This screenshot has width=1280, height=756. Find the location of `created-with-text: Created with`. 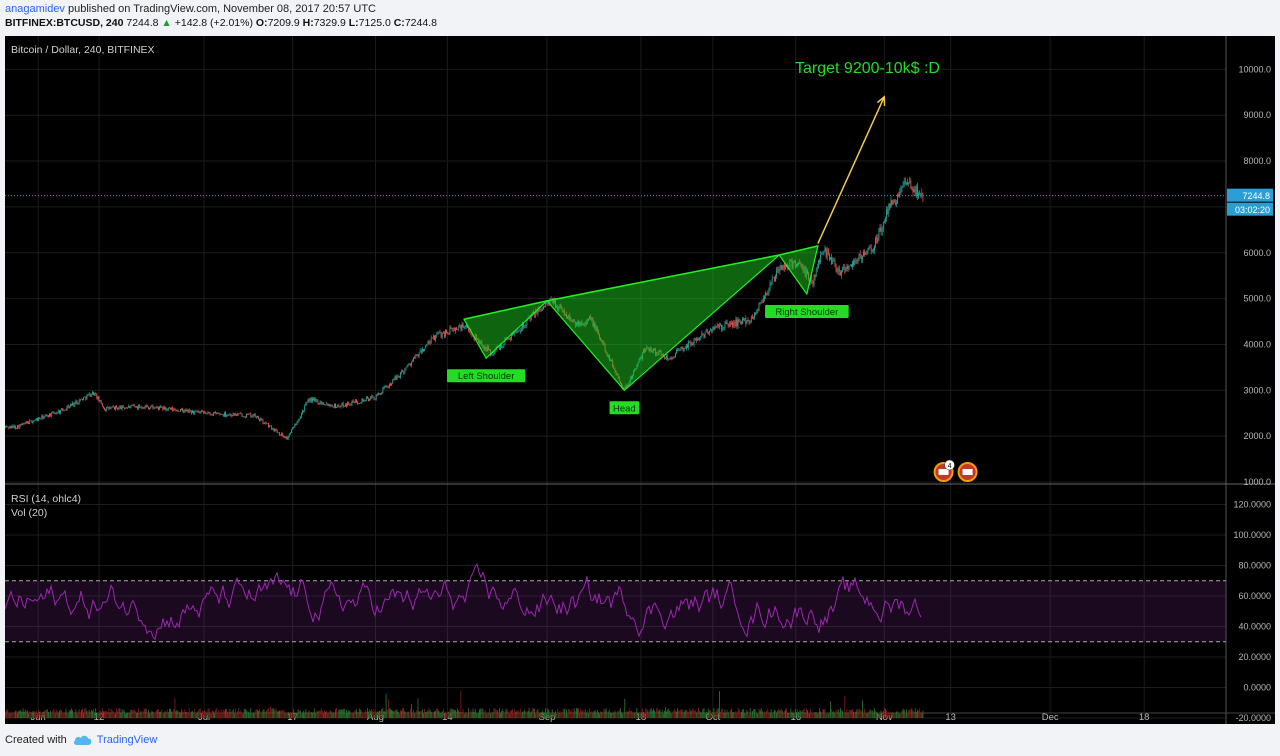

created-with-text: Created with is located at coordinates (36, 740).